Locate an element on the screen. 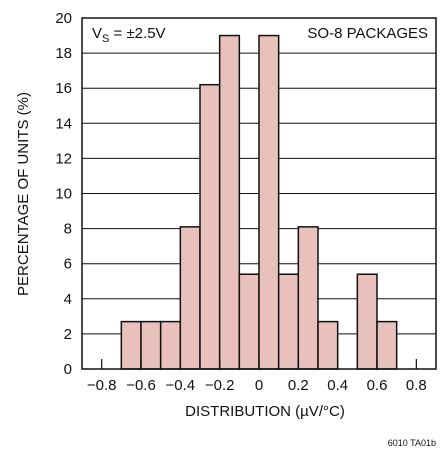 The width and height of the screenshot is (440, 449). y-tick-label: 10 is located at coordinates (63, 194).